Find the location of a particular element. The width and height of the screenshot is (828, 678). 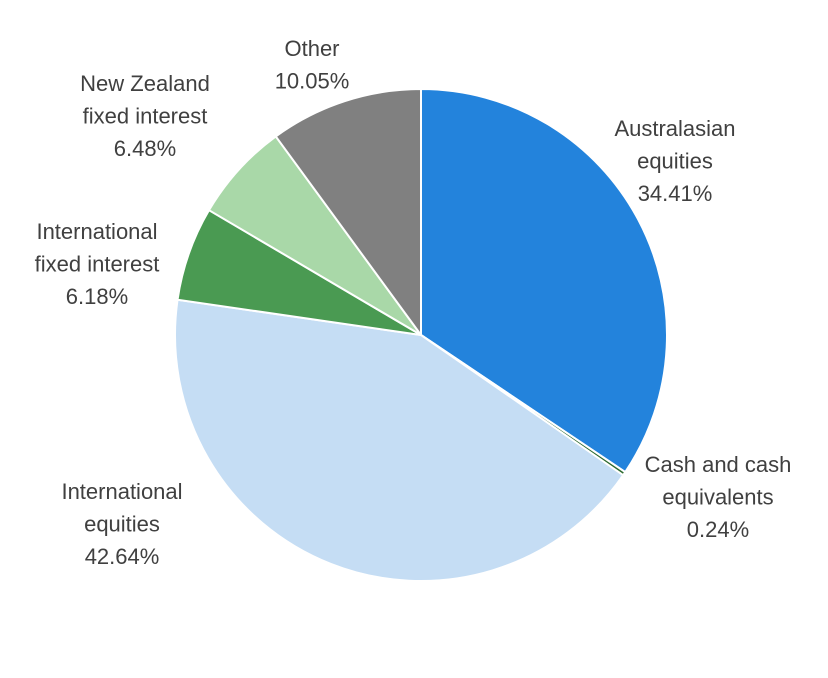

data-label-value: 6.48% is located at coordinates (145, 148).